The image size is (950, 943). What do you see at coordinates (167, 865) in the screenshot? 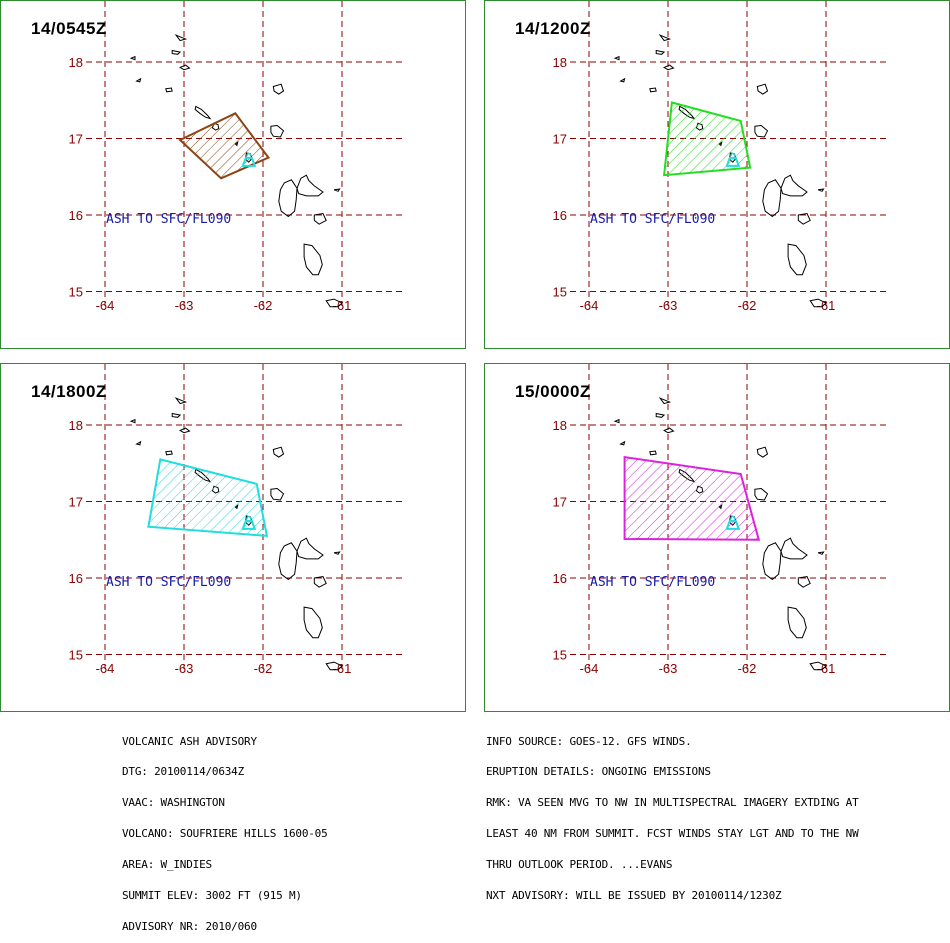
I see `advisory-line: AREA: W_INDIES` at bounding box center [167, 865].